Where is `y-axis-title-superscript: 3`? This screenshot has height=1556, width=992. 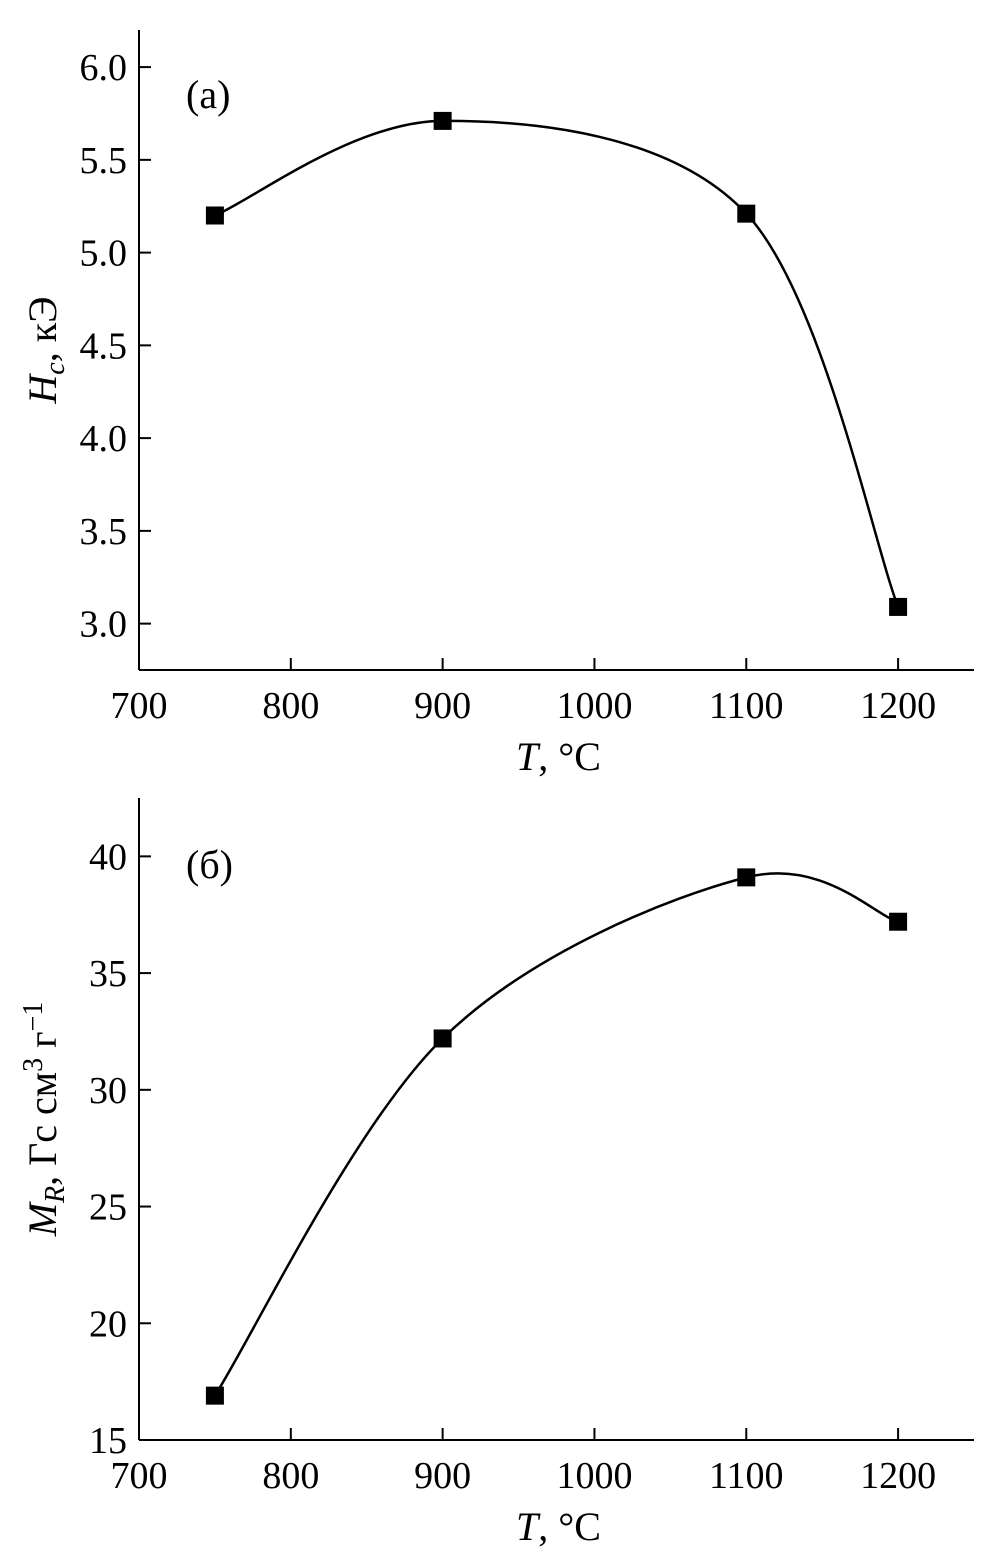
y-axis-title-superscript: 3 is located at coordinates (33, 1065).